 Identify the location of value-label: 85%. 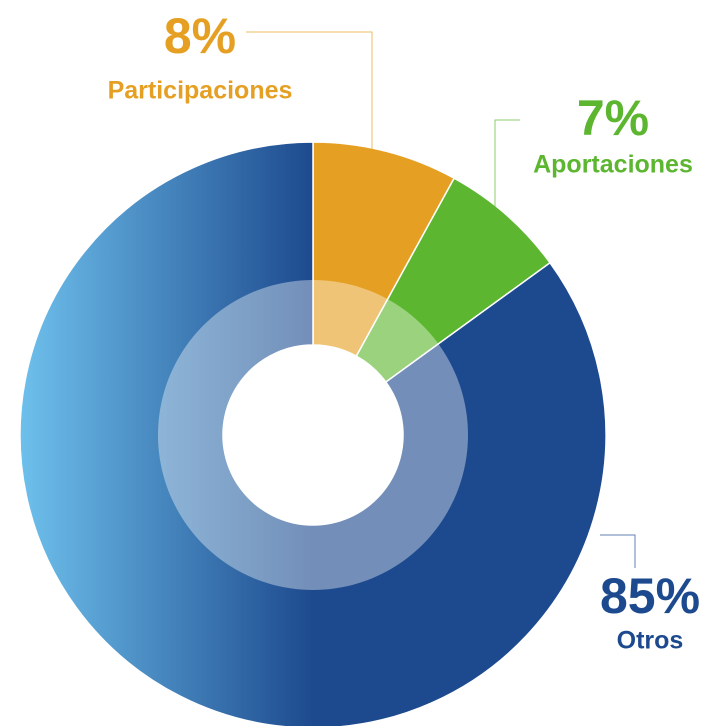
(650, 596).